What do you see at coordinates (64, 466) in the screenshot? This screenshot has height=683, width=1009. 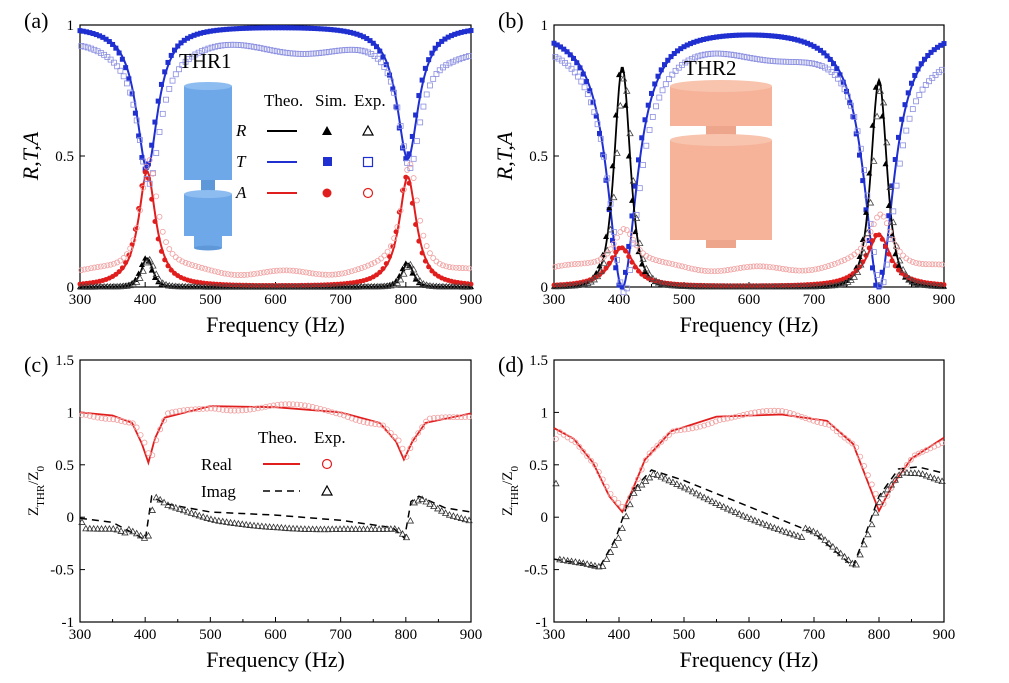 I see `y-tick-label: 0.5` at bounding box center [64, 466].